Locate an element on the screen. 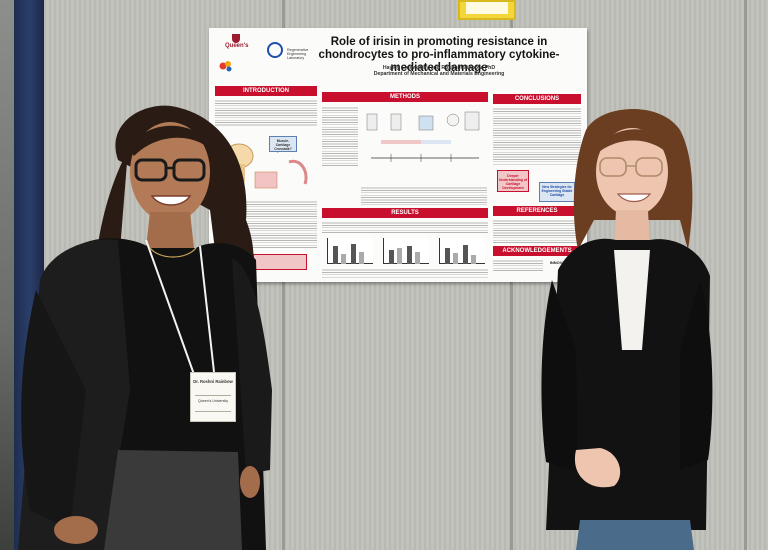 The image size is (768, 550). health-logo-icon is located at coordinates (225, 66).